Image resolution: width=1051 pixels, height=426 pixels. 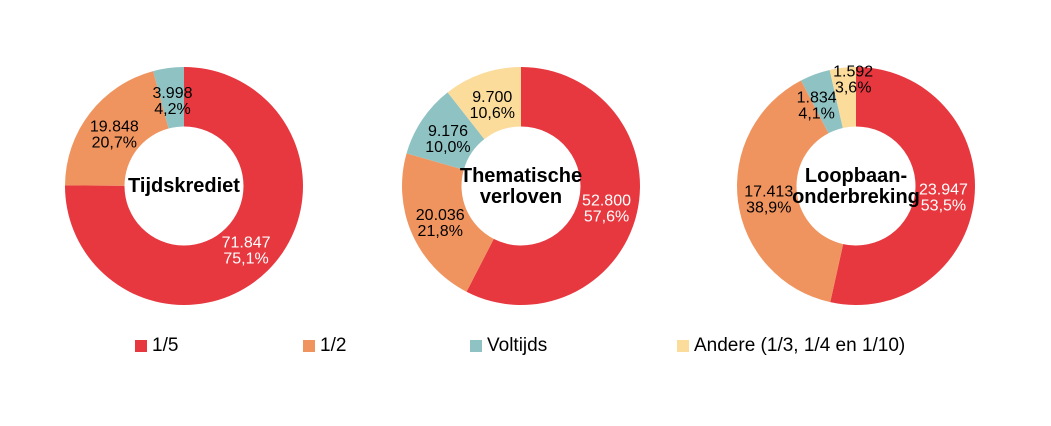 I want to click on slice-label: 17.413 38,9%, so click(x=768, y=200).